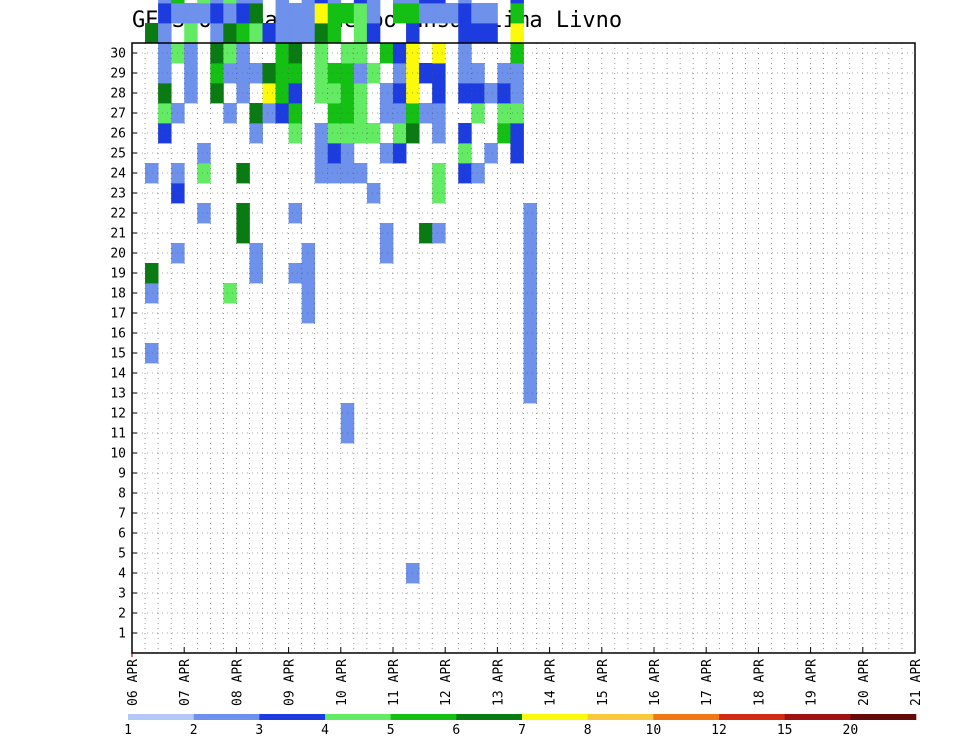  I want to click on x-tick-label: 19 APR, so click(812, 682).